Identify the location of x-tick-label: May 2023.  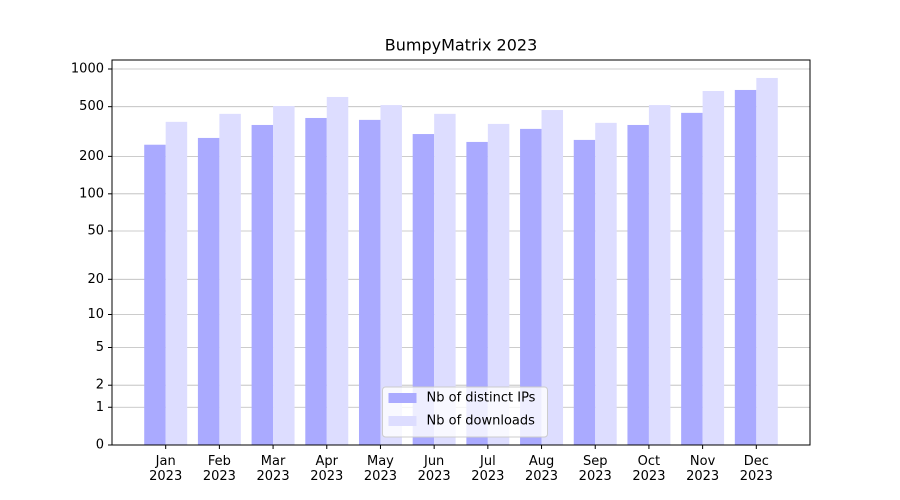
(380, 469).